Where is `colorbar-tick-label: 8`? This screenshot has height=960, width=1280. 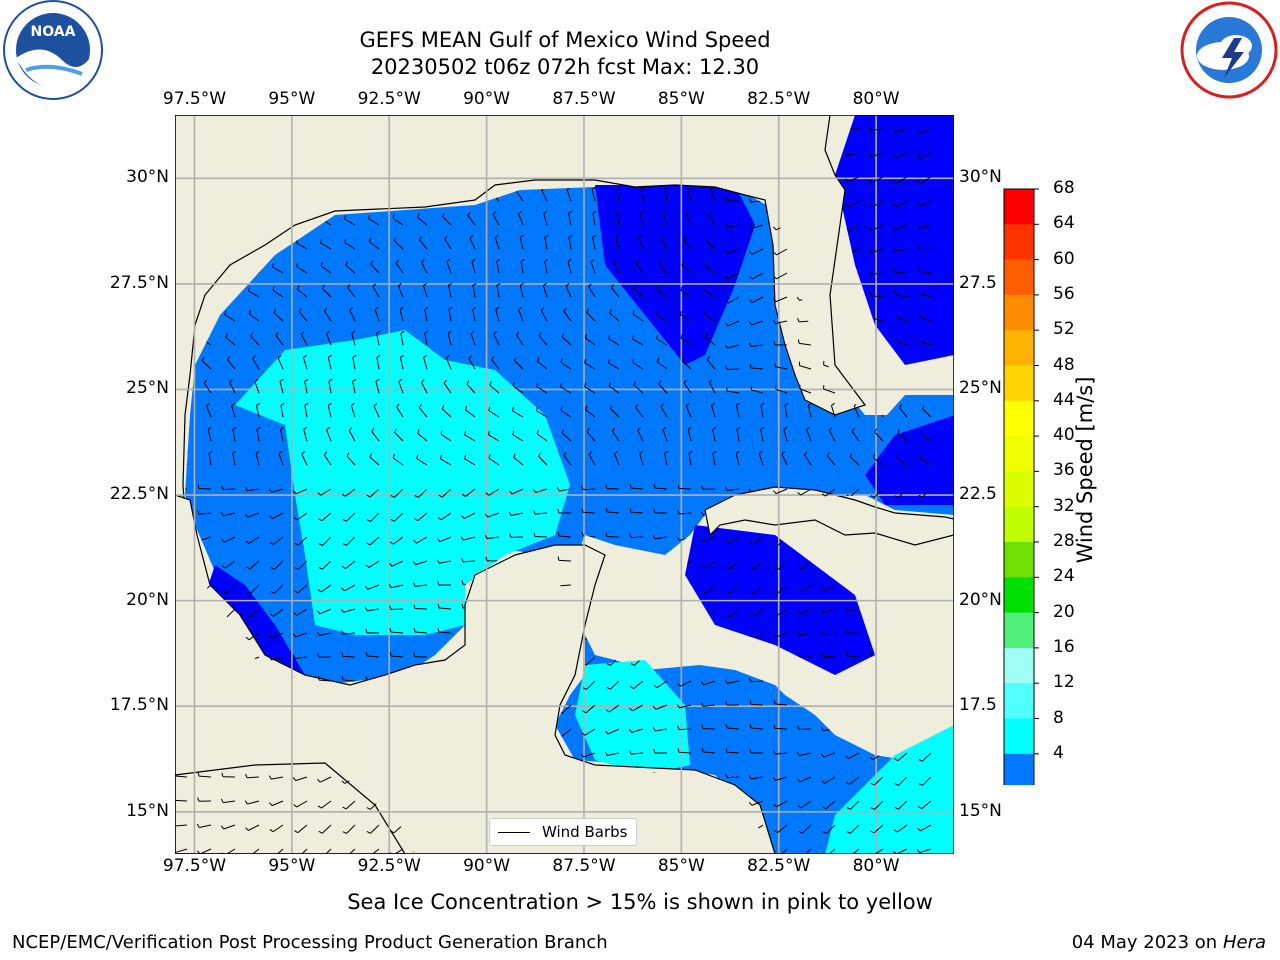
colorbar-tick-label: 8 is located at coordinates (1058, 717).